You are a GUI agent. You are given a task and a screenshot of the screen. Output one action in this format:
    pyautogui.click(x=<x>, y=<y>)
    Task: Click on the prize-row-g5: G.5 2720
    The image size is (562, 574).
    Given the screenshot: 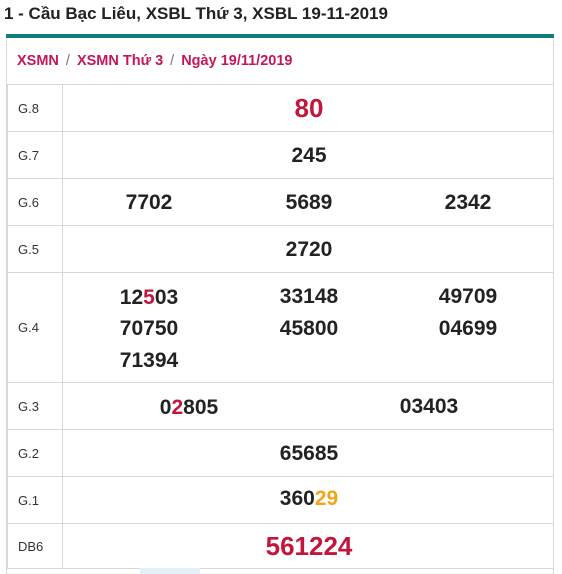 What is the action you would take?
    pyautogui.click(x=280, y=249)
    